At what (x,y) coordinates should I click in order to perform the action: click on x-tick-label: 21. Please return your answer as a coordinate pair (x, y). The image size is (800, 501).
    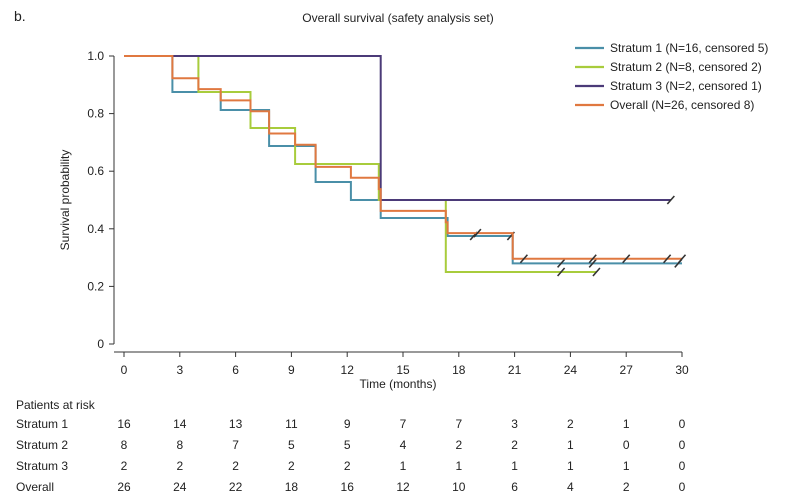
    Looking at the image, I should click on (515, 370).